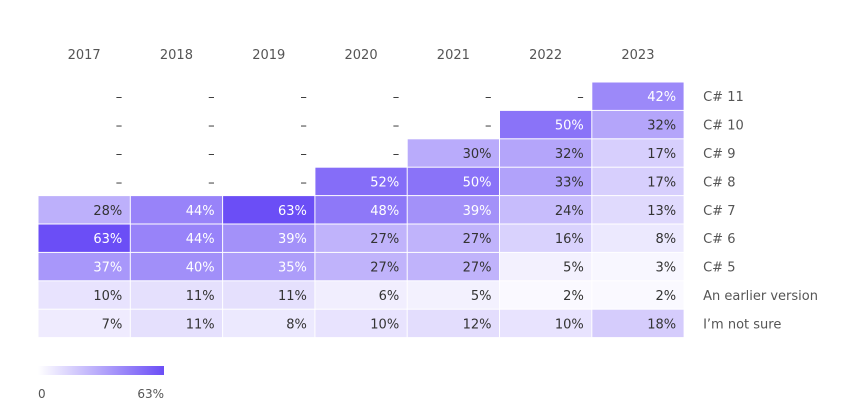 The height and width of the screenshot is (418, 860). What do you see at coordinates (477, 211) in the screenshot?
I see `cell-value-label: 39%` at bounding box center [477, 211].